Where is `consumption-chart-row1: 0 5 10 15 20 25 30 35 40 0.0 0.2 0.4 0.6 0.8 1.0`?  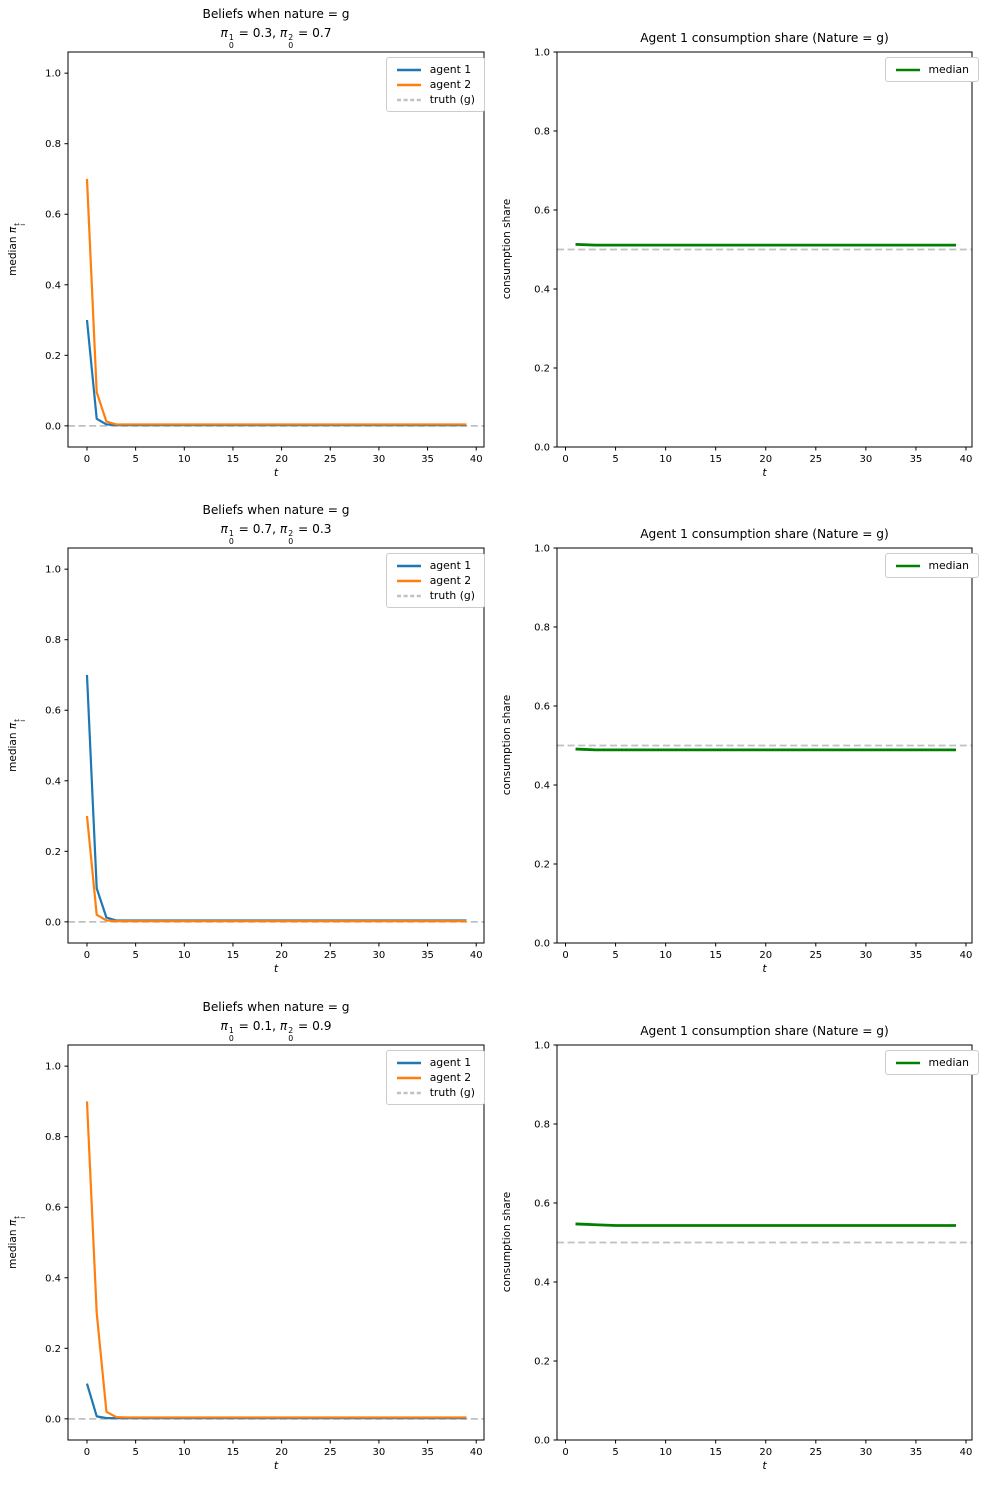 consumption-chart-row1: 0 5 10 15 20 25 30 35 40 0.0 0.2 0.4 0.6 0.8 1.0 is located at coordinates (753, 256).